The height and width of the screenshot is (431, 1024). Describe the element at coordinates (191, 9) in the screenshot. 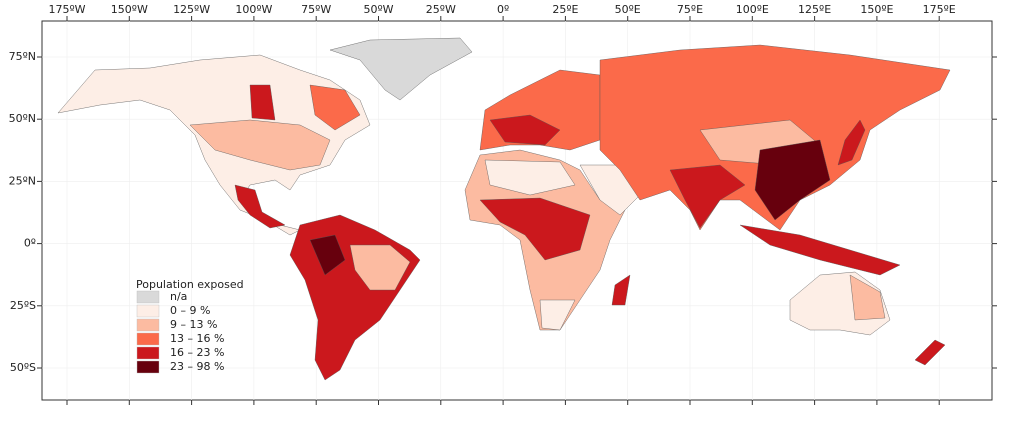

I see `longitude-label: 125ºW` at that location.